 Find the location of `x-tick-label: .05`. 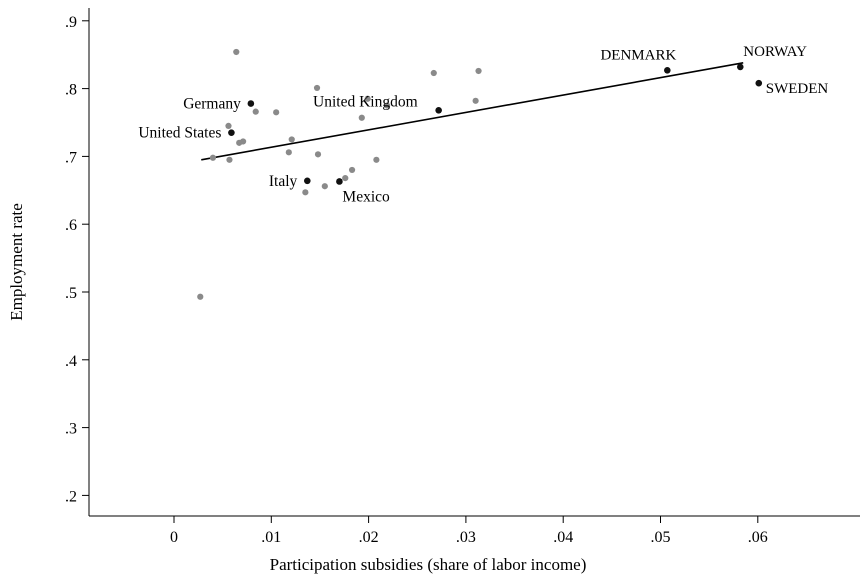

x-tick-label: .05 is located at coordinates (661, 537).